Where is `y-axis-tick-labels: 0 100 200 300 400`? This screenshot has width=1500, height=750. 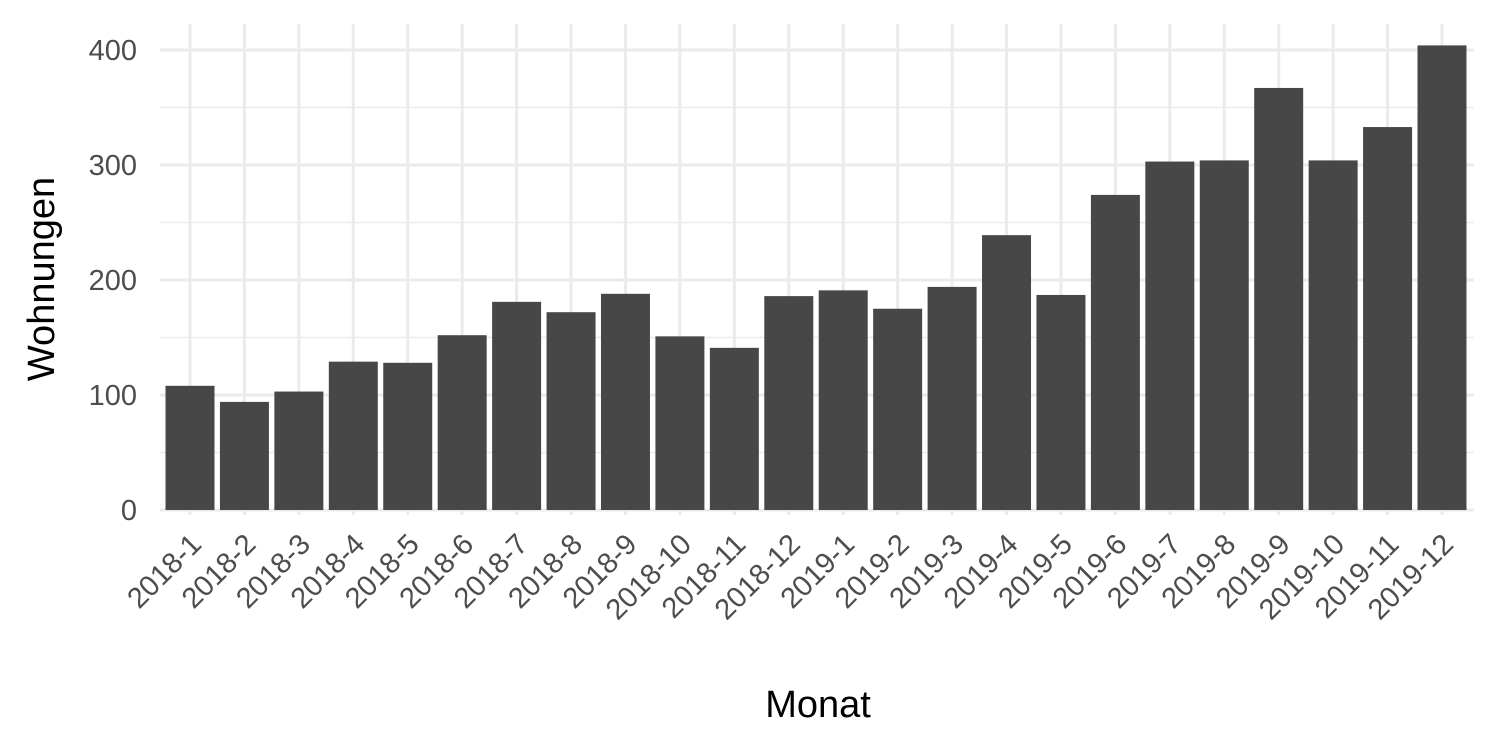 y-axis-tick-labels: 0 100 200 300 400 is located at coordinates (113, 281).